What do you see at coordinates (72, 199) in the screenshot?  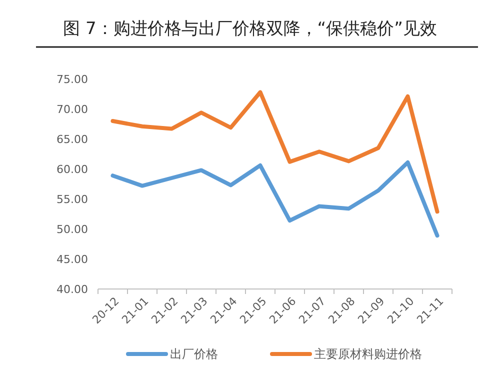 I see `y-tick-label: 55.00` at bounding box center [72, 199].